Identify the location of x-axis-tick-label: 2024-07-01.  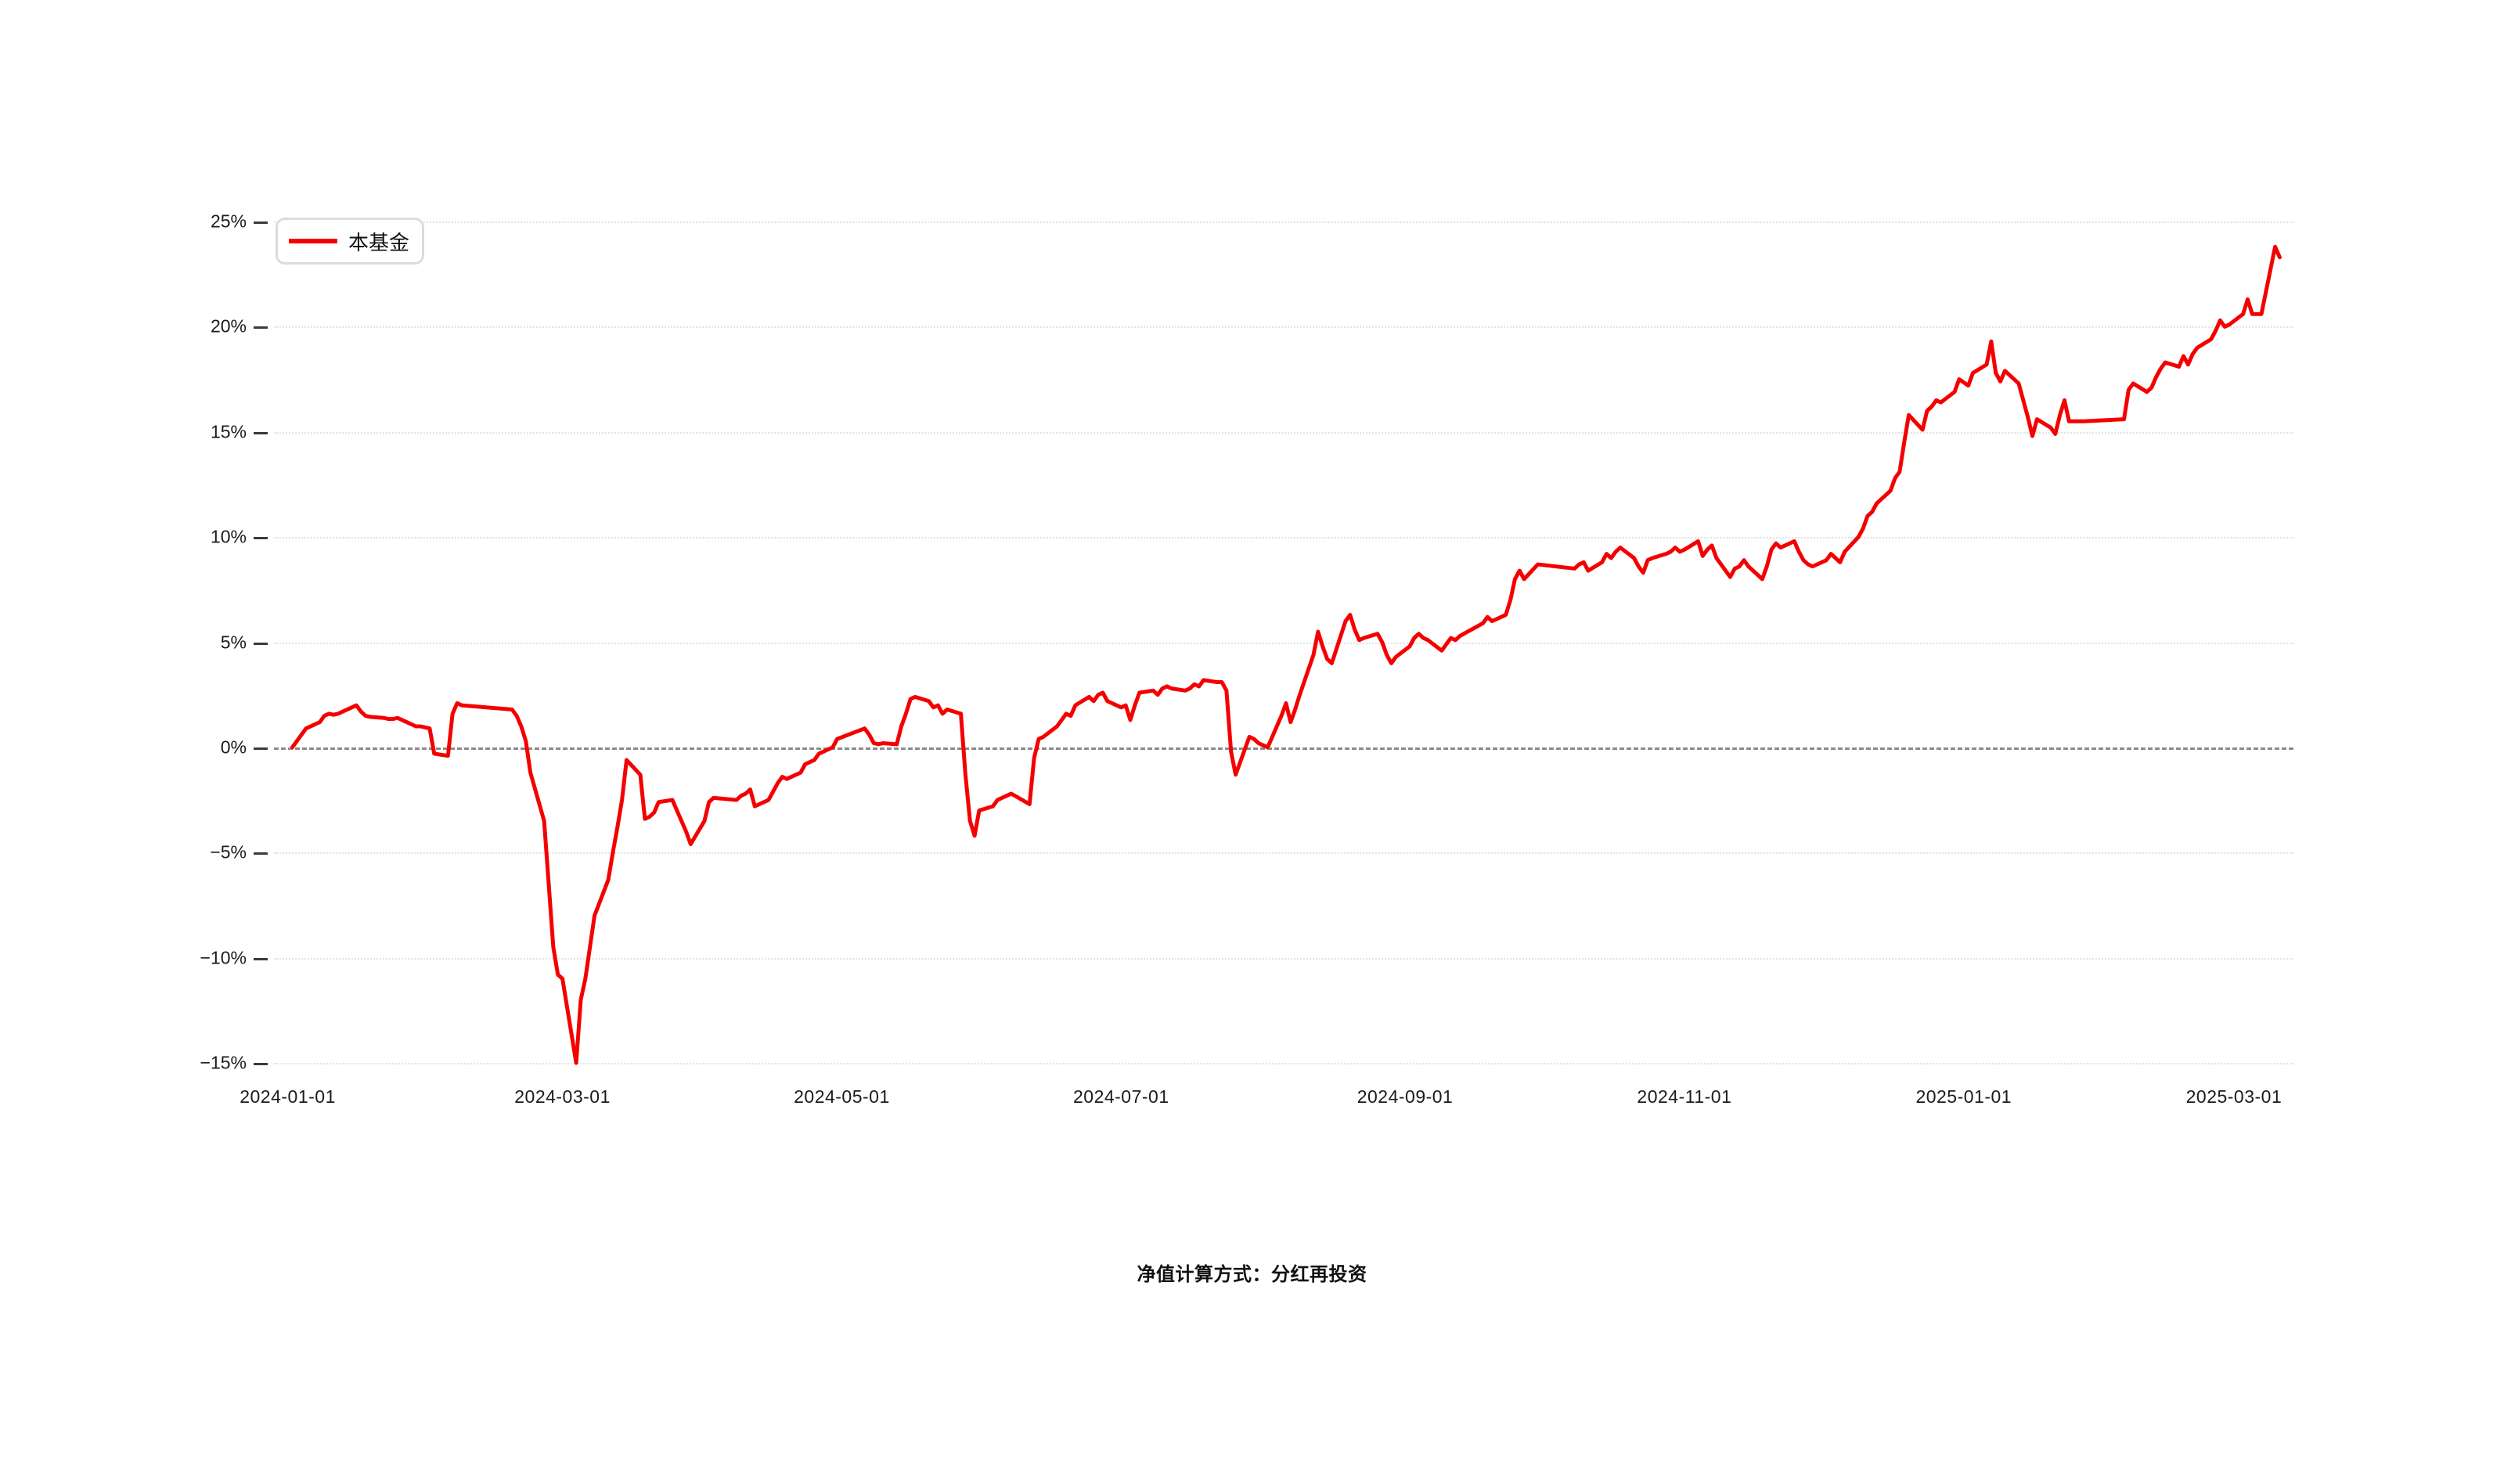
(1120, 1096).